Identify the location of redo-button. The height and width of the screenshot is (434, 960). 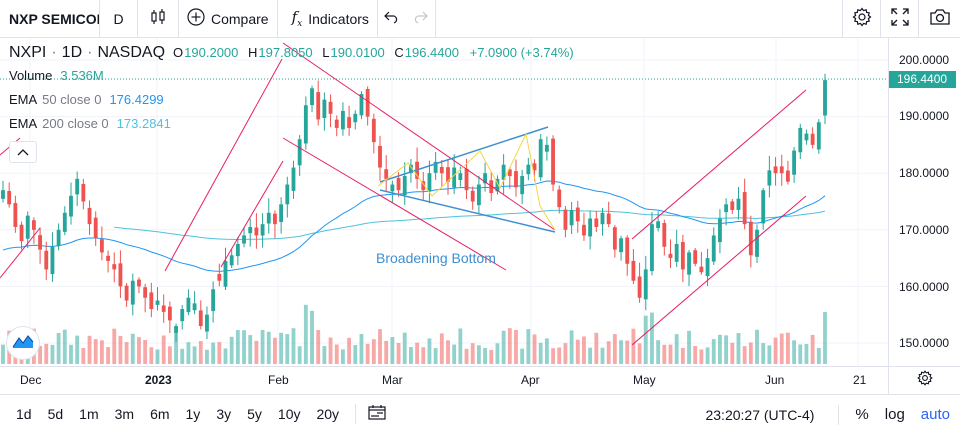
(421, 19).